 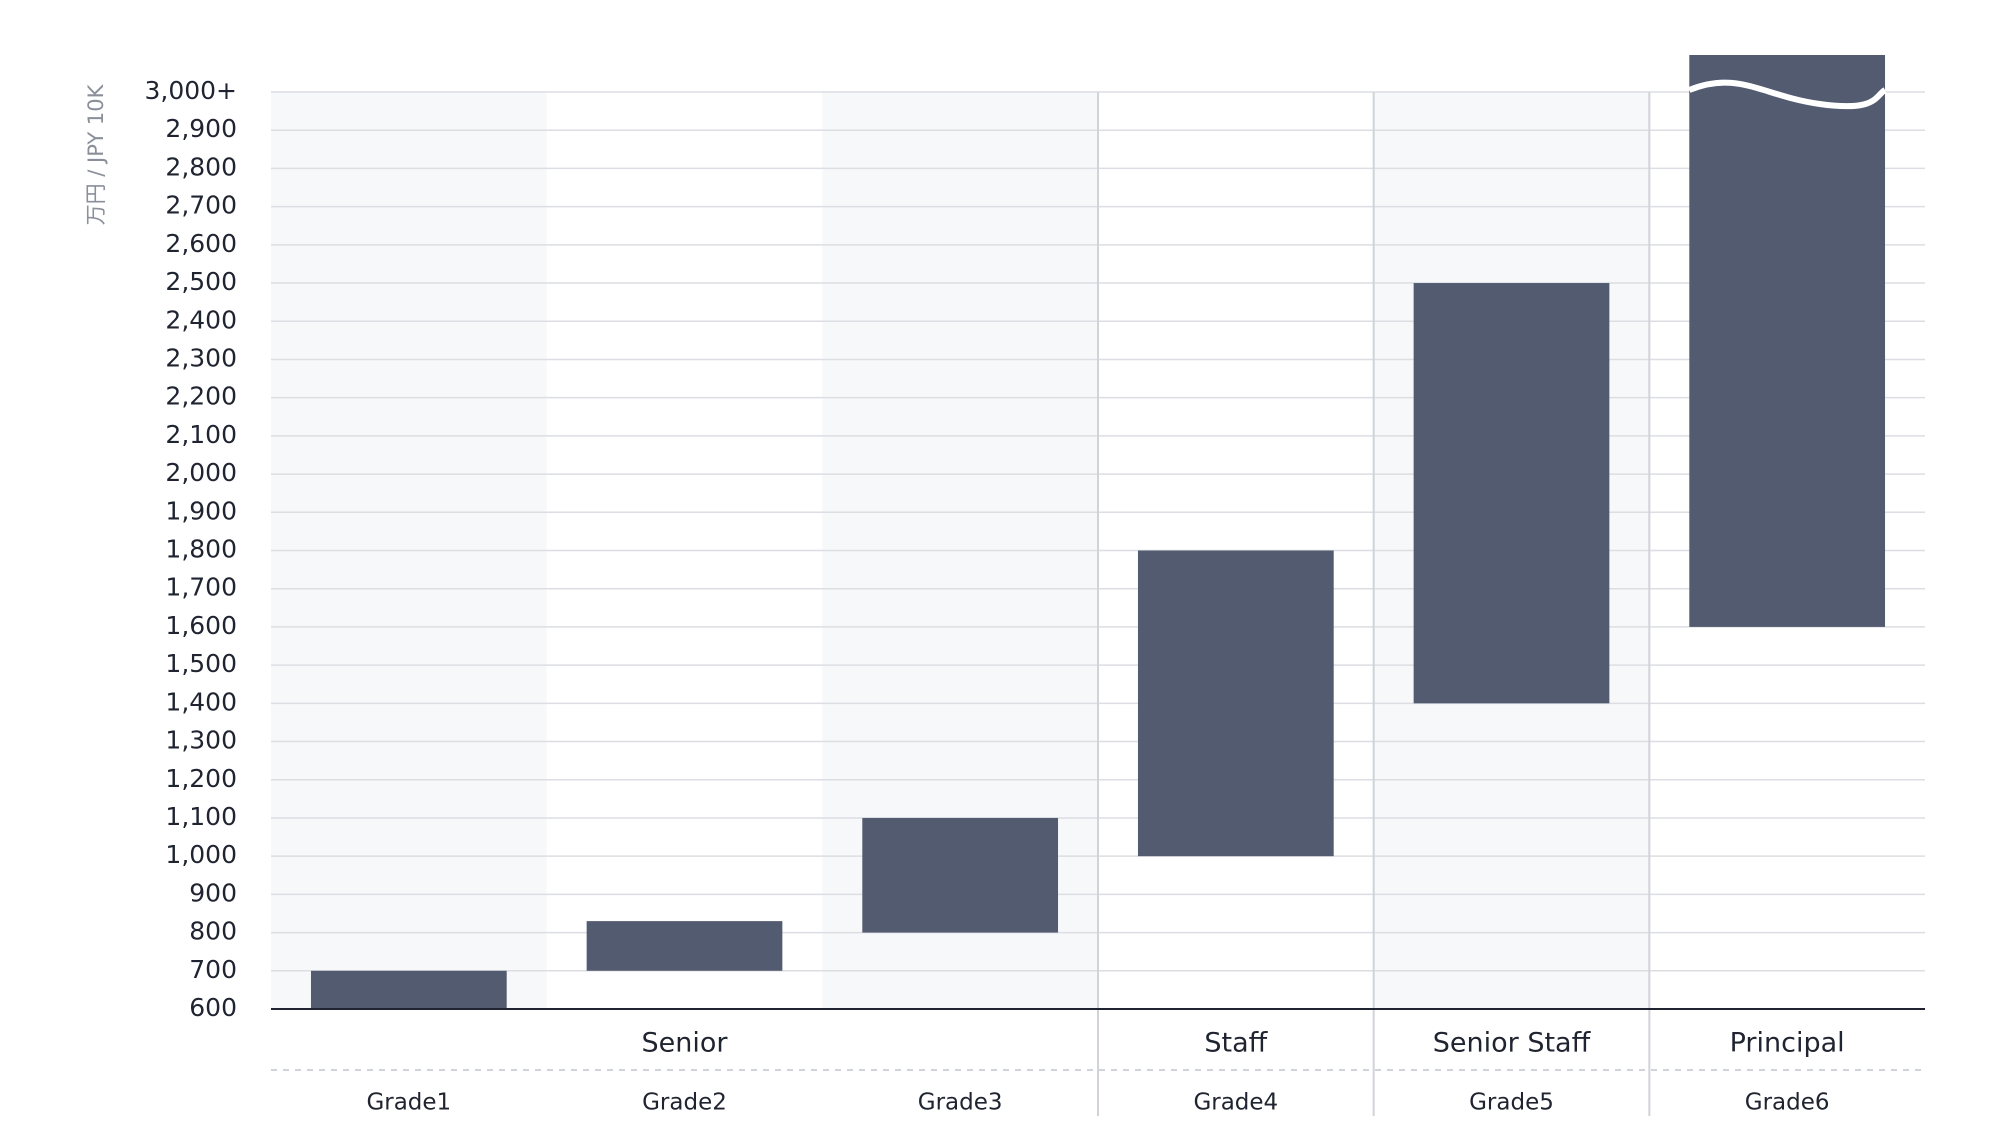 What do you see at coordinates (1511, 1103) in the screenshot?
I see `x-tick-label: Grade5` at bounding box center [1511, 1103].